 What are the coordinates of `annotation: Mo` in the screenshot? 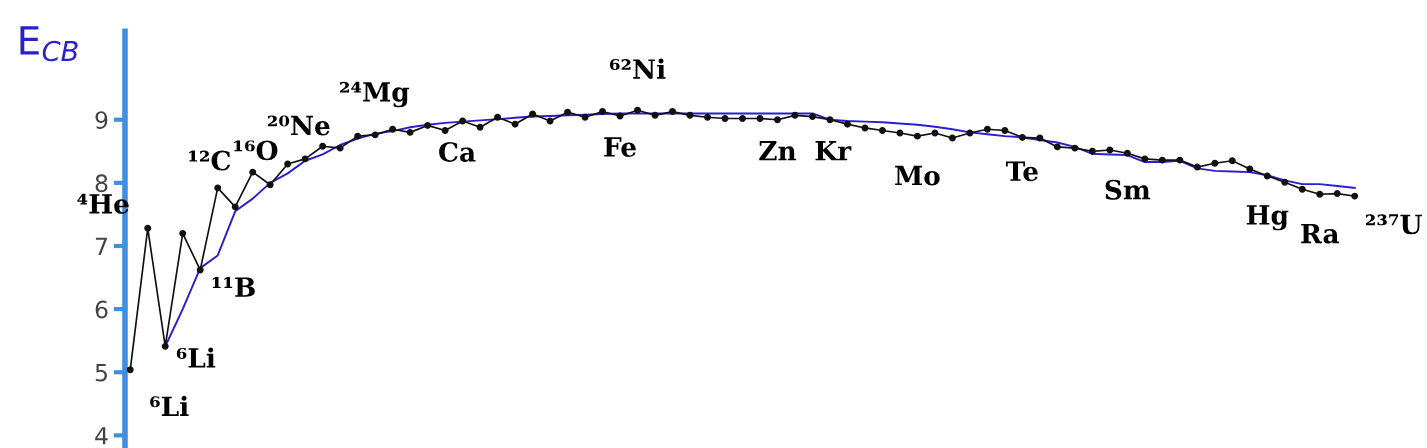 It's located at (917, 175).